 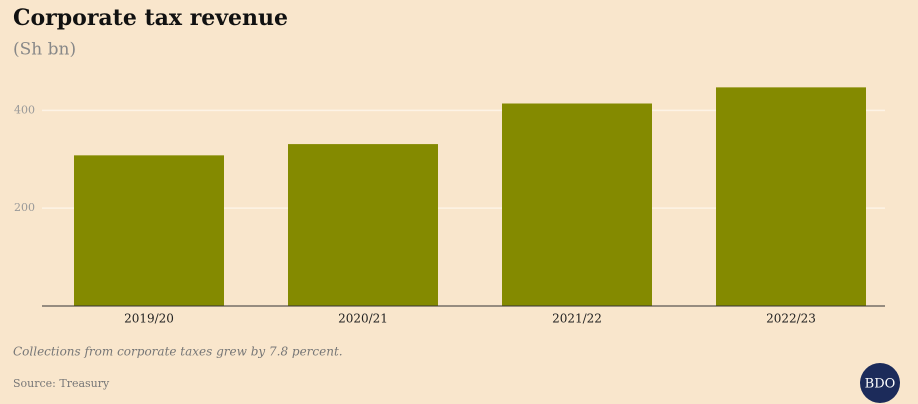 I want to click on x-tick-label: 2020/21, so click(x=363, y=319).